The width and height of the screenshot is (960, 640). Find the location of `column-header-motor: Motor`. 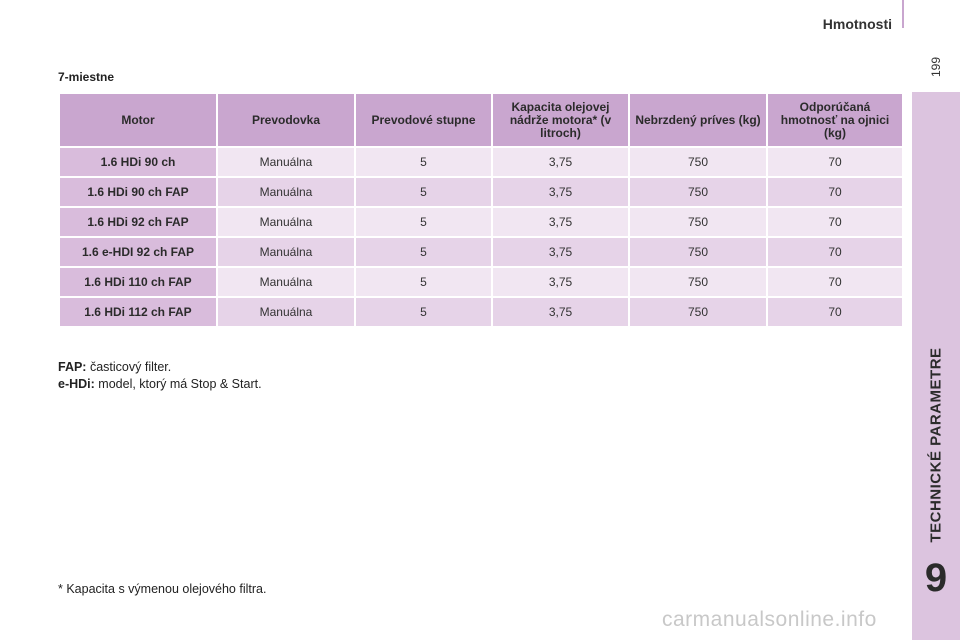

column-header-motor: Motor is located at coordinates (138, 120).